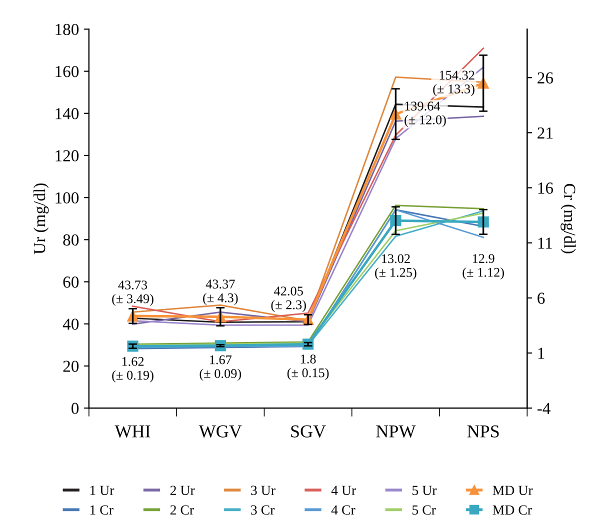 This screenshot has width=597, height=530. I want to click on y2-tick-label: 16, so click(546, 188).